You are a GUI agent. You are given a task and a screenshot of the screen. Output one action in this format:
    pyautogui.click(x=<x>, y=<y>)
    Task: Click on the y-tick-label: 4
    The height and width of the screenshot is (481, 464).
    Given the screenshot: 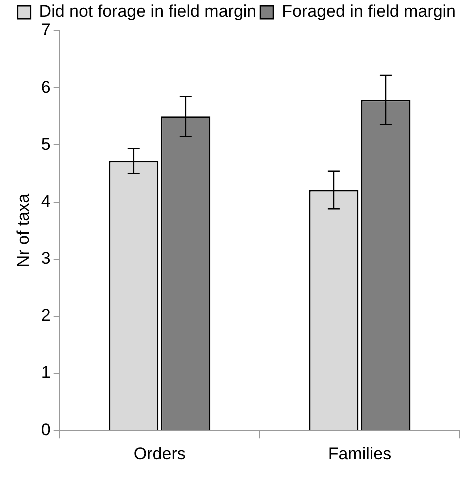 What is the action you would take?
    pyautogui.click(x=46, y=201)
    